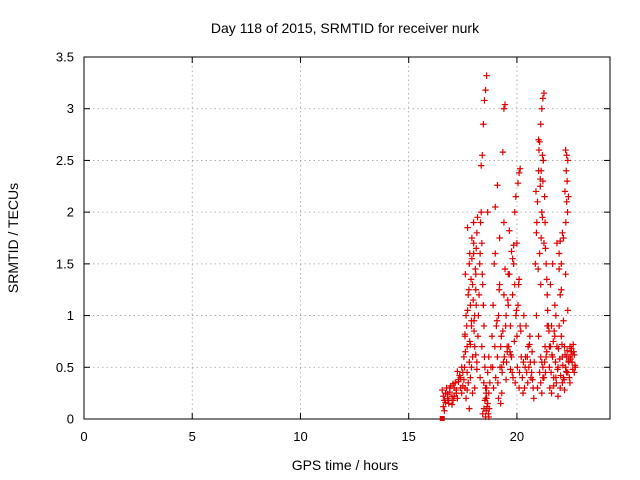  What do you see at coordinates (517, 436) in the screenshot?
I see `x-tick-label: 20` at bounding box center [517, 436].